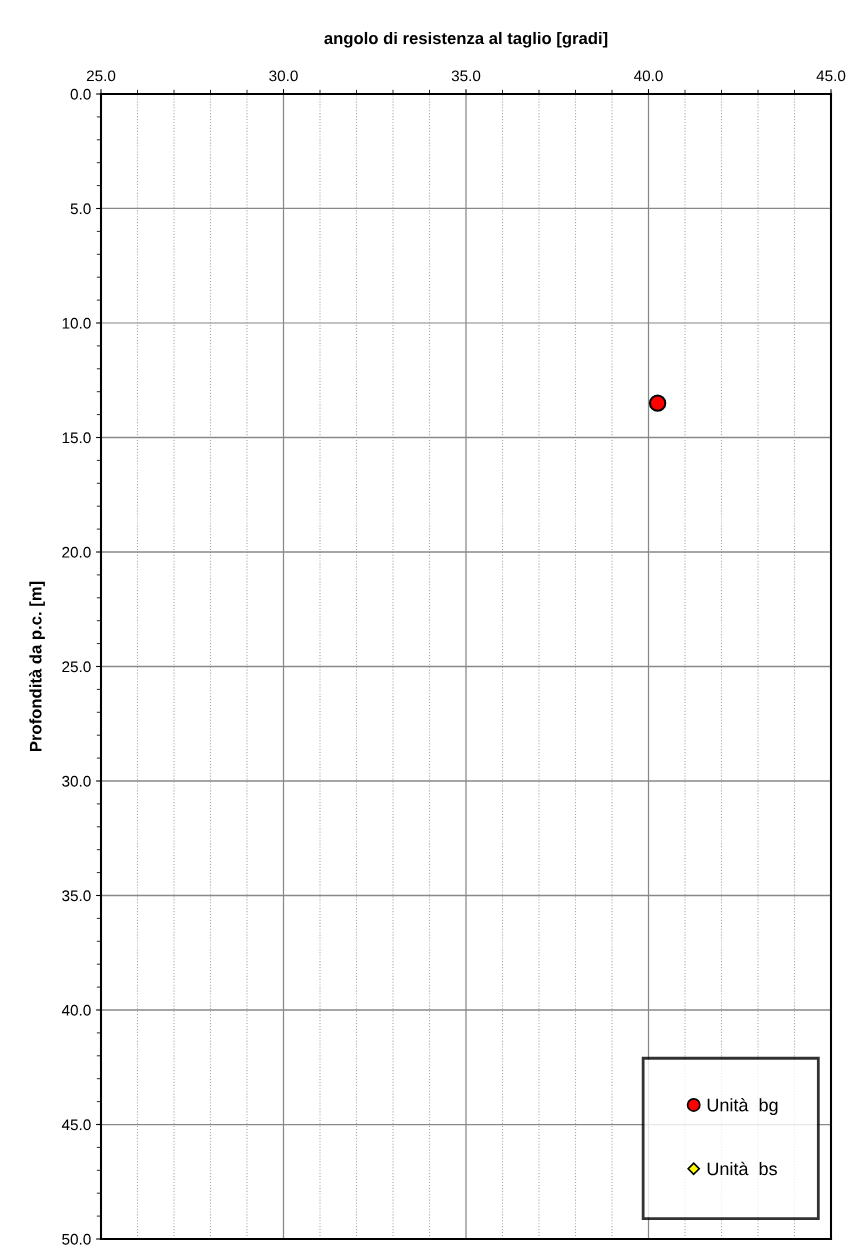 The height and width of the screenshot is (1247, 853). I want to click on y-tick-label: 15.0, so click(76, 438).